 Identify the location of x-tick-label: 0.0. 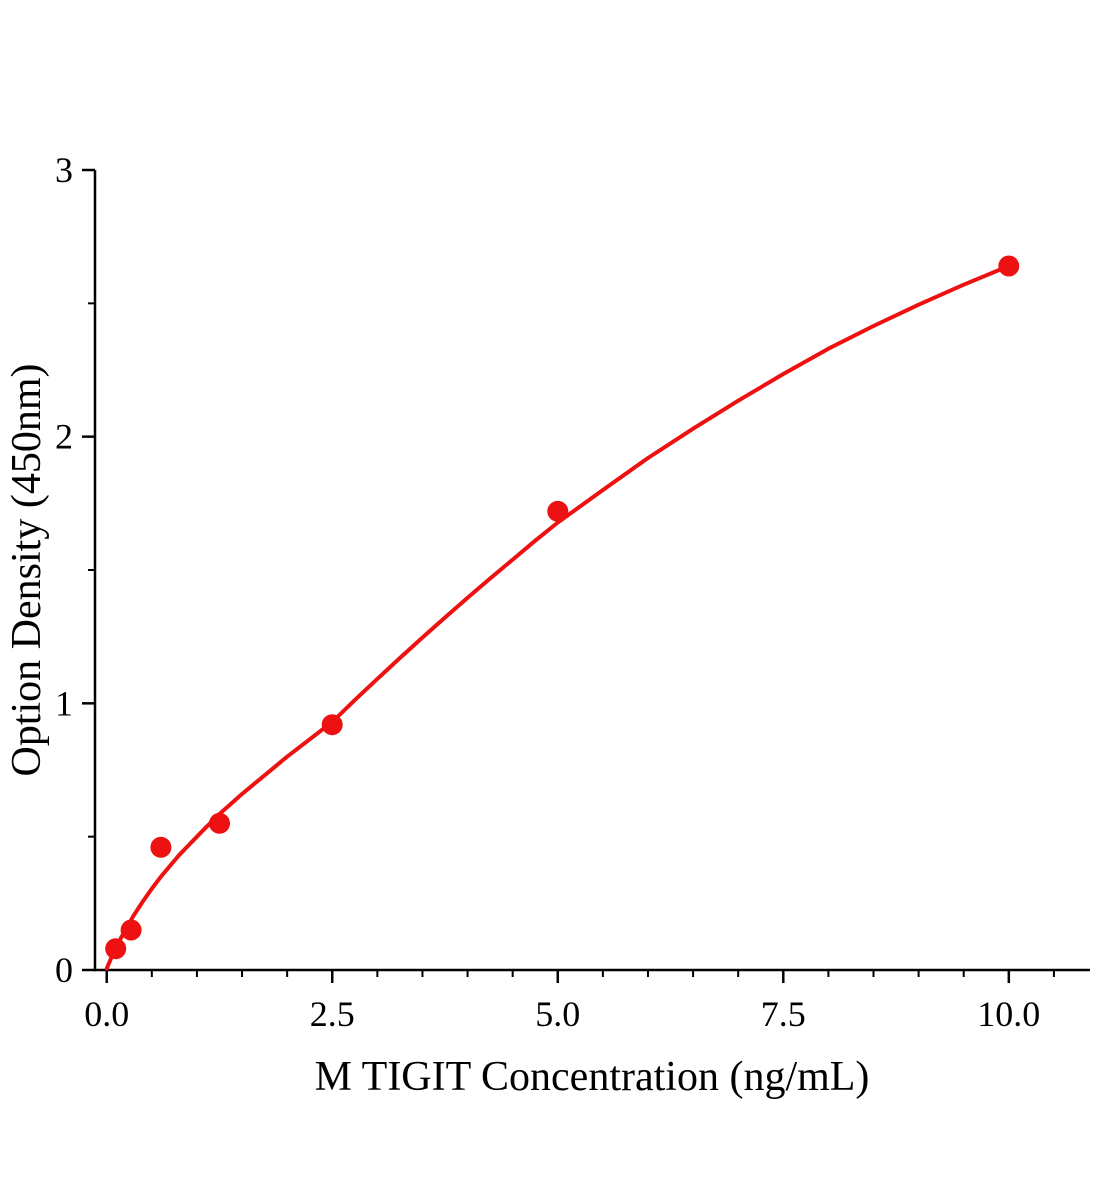
(106, 1014).